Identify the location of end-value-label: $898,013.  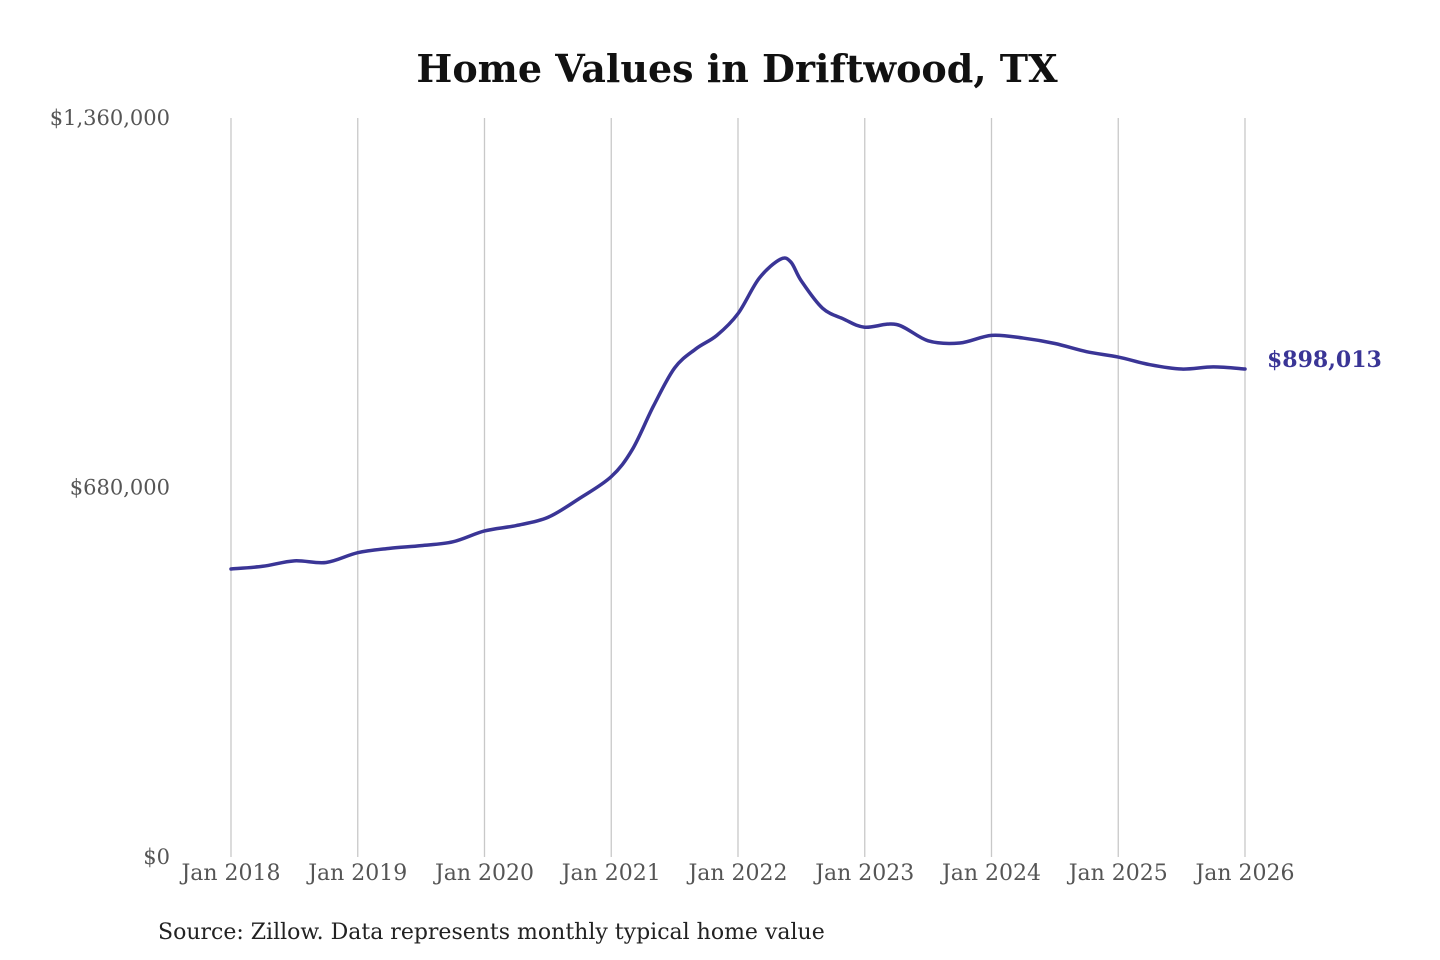
(1324, 360).